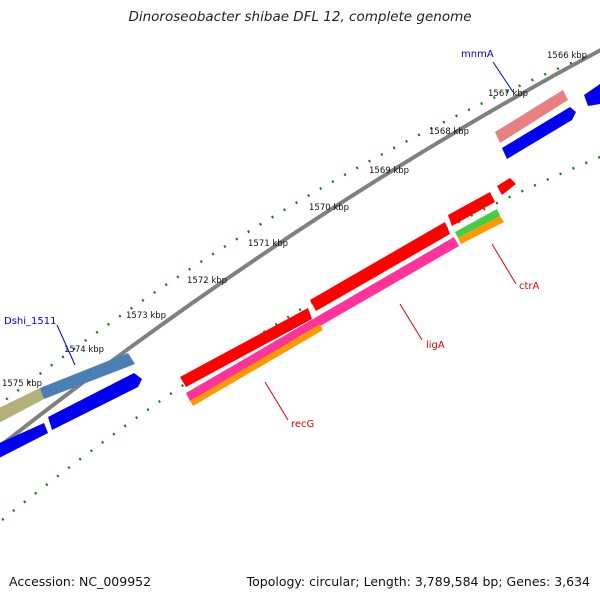  What do you see at coordinates (503, 77) in the screenshot?
I see `mnmA-leader` at bounding box center [503, 77].